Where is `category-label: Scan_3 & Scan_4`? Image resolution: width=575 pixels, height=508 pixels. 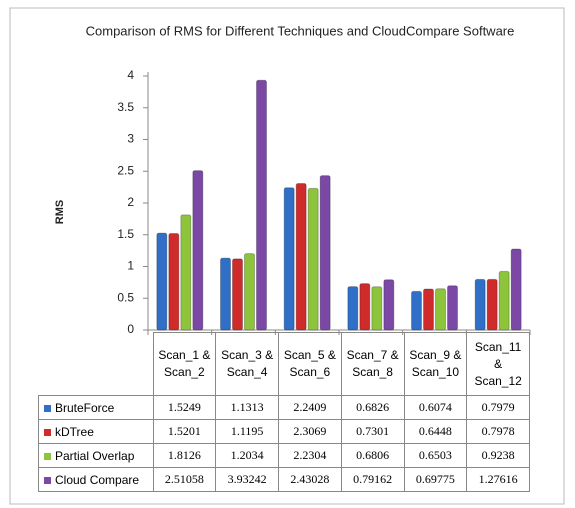 category-label: Scan_3 & Scan_4 is located at coordinates (247, 364).